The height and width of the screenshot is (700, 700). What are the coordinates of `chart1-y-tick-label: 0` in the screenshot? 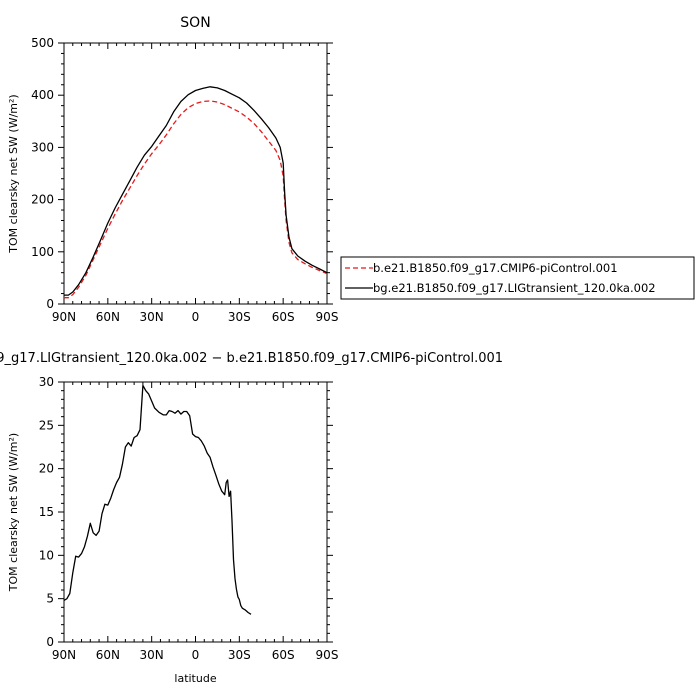 It's located at (50, 304).